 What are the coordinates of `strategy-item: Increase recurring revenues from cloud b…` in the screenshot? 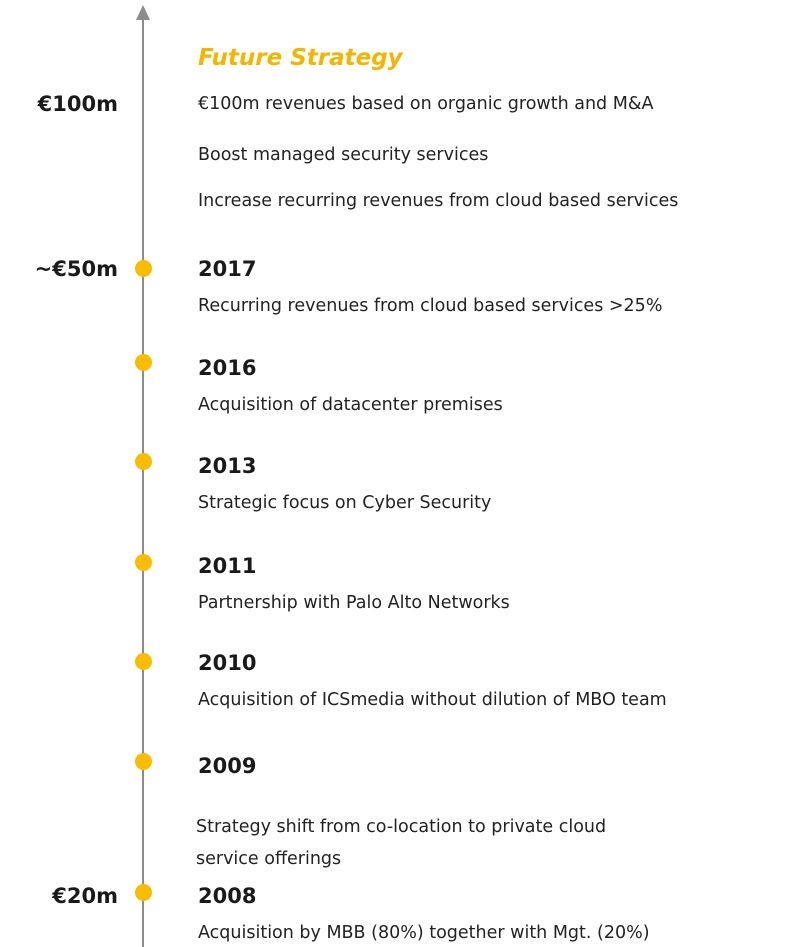 It's located at (438, 201).